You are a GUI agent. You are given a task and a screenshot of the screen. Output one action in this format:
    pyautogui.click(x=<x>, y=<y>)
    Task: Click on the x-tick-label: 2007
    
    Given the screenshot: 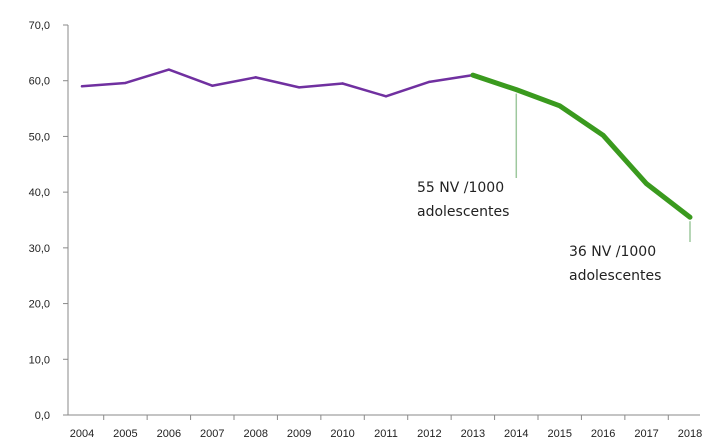 What is the action you would take?
    pyautogui.click(x=212, y=434)
    